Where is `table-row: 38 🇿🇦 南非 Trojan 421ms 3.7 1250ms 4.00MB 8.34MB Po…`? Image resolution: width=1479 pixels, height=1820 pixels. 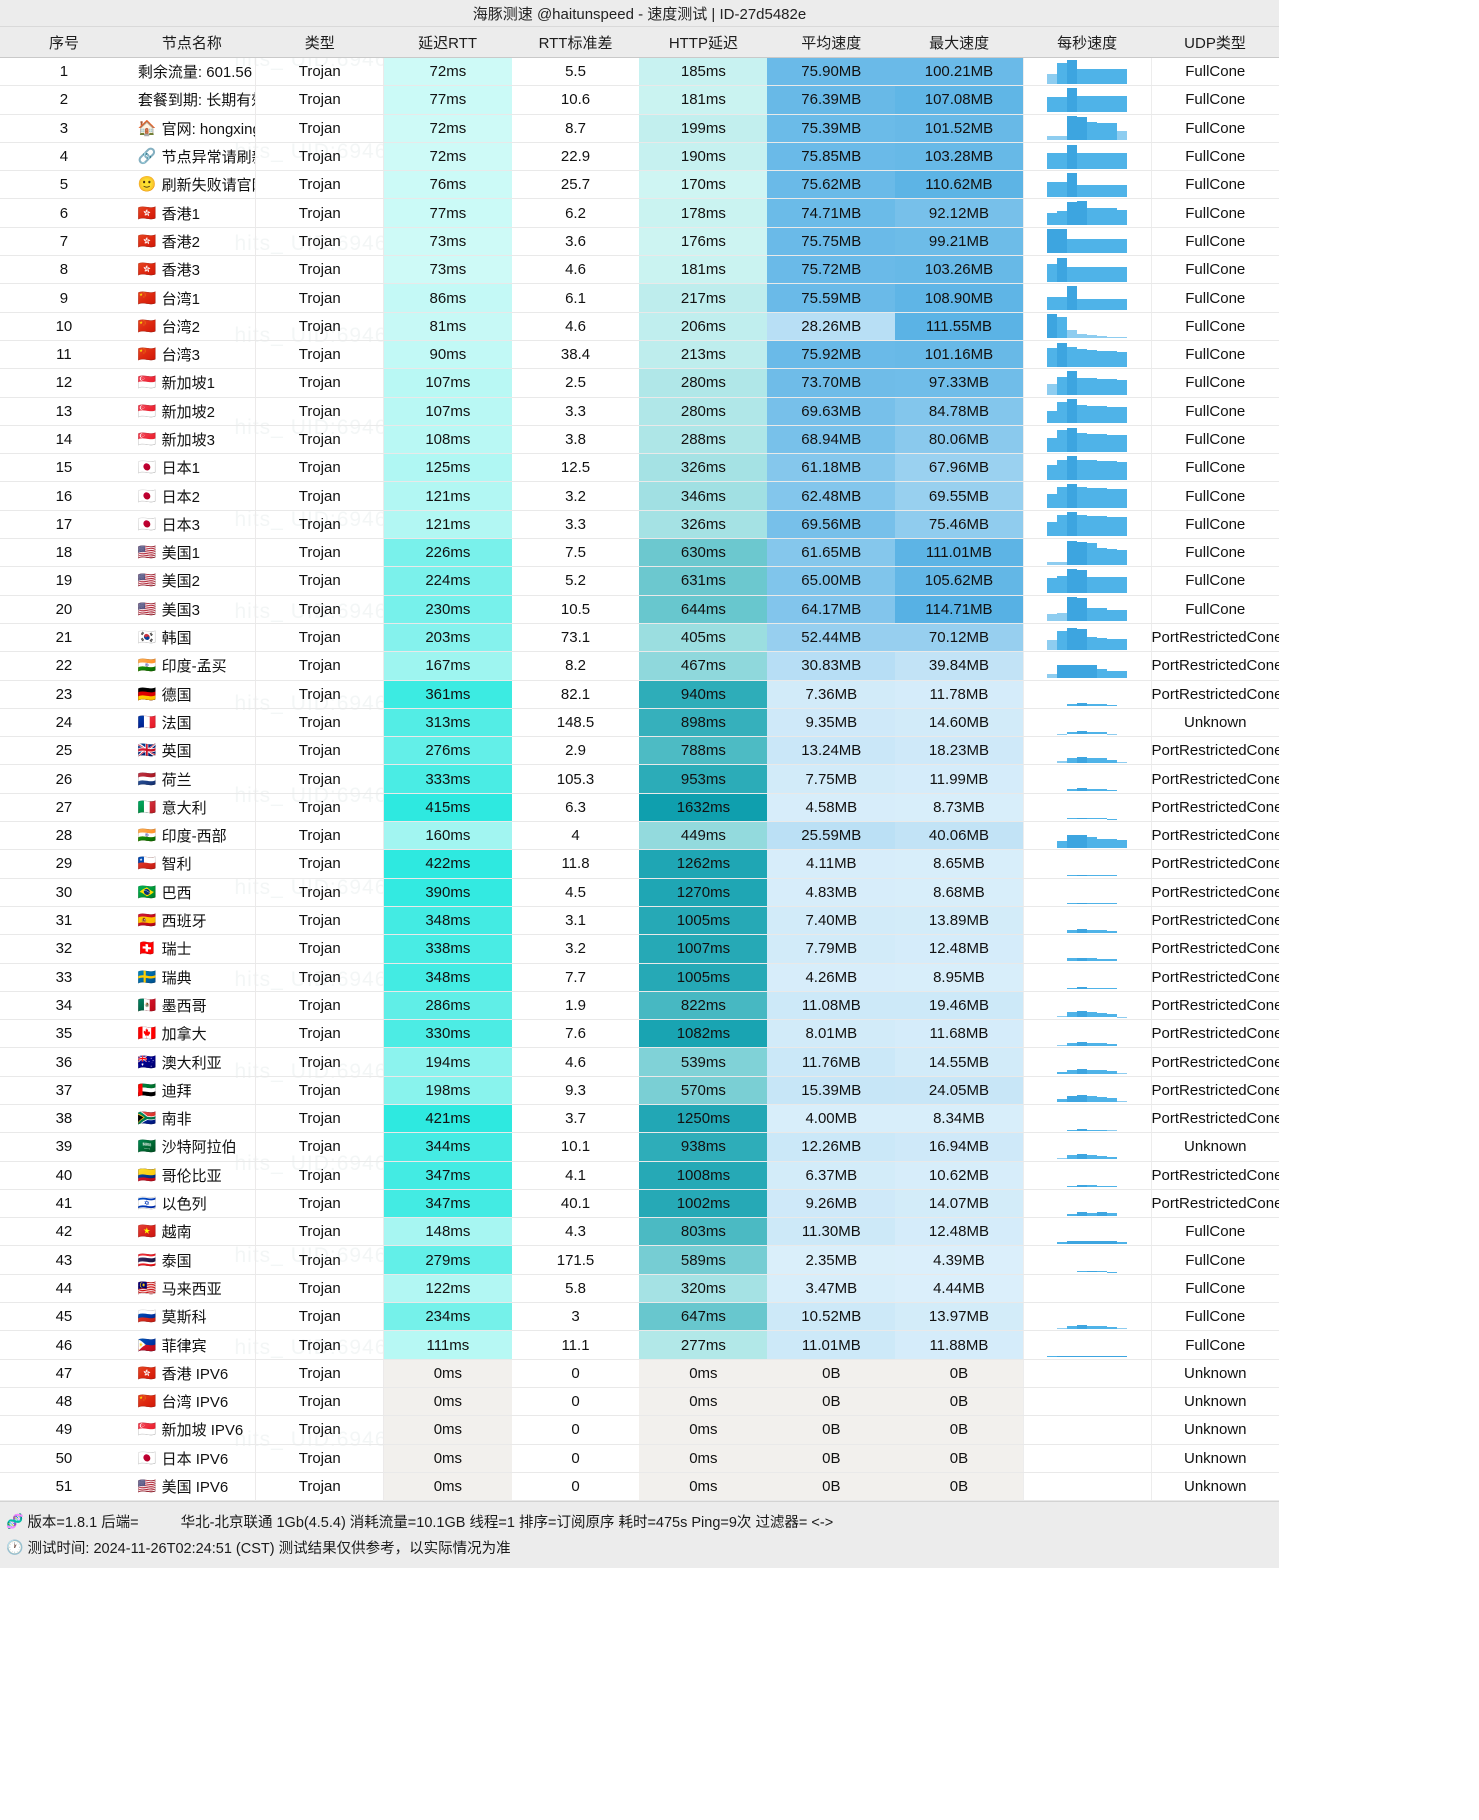 table-row: 38 🇿🇦 南非 Trojan 421ms 3.7 1250ms 4.00MB 8.34MB Po… is located at coordinates (639, 1119).